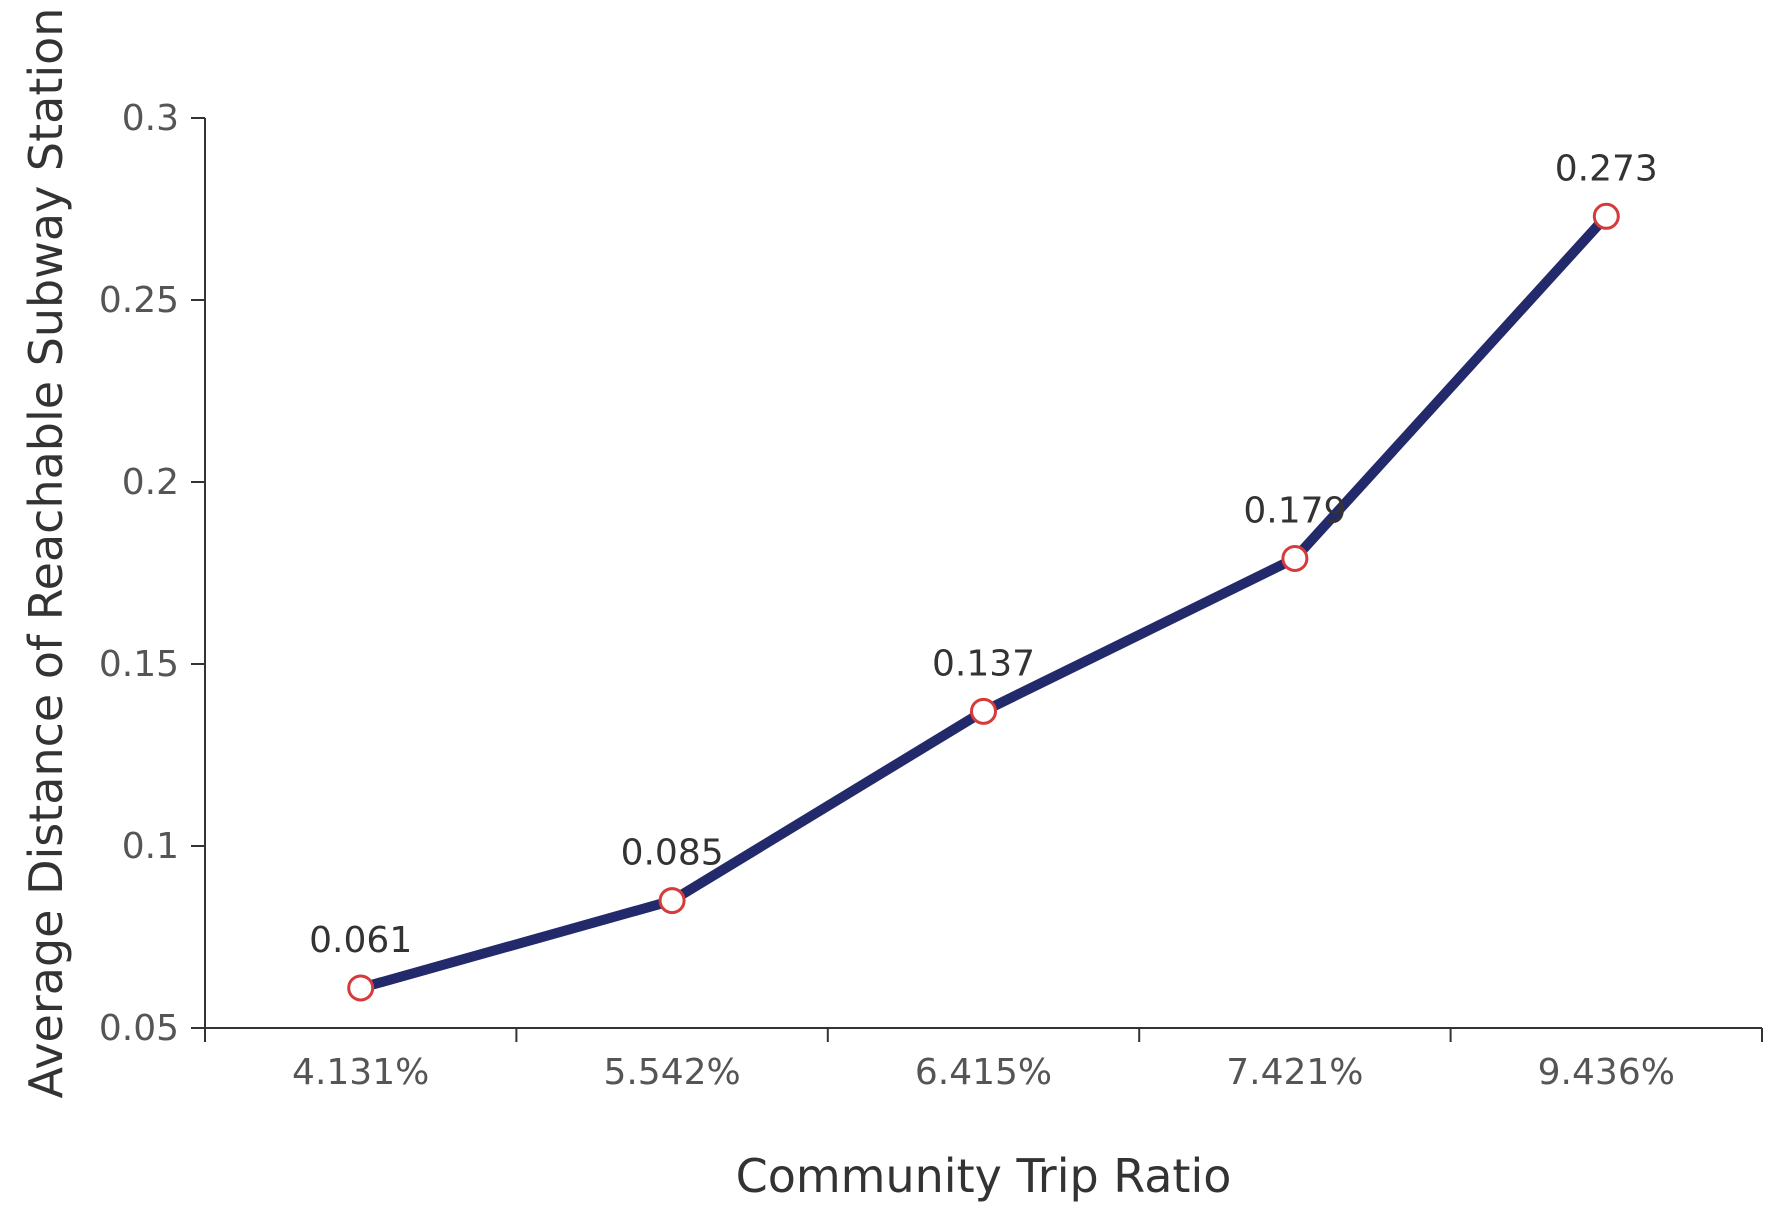 This screenshot has height=1208, width=1786. I want to click on y-tick-label: 0.3, so click(150, 118).